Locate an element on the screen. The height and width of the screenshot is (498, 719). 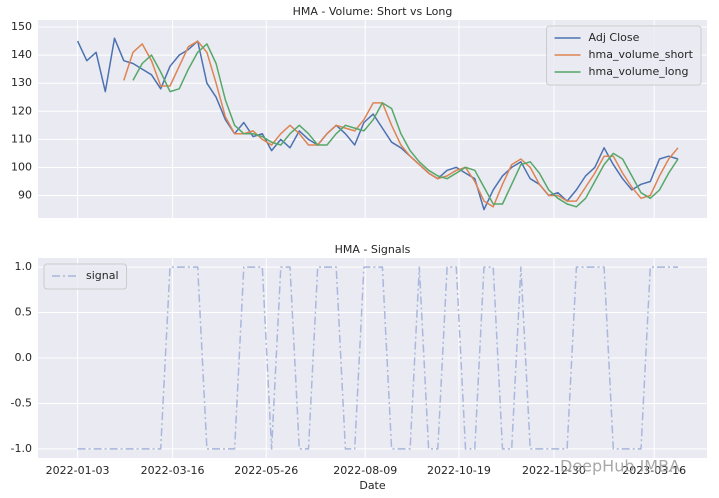
y-tick-label: 140 is located at coordinates (21, 54).